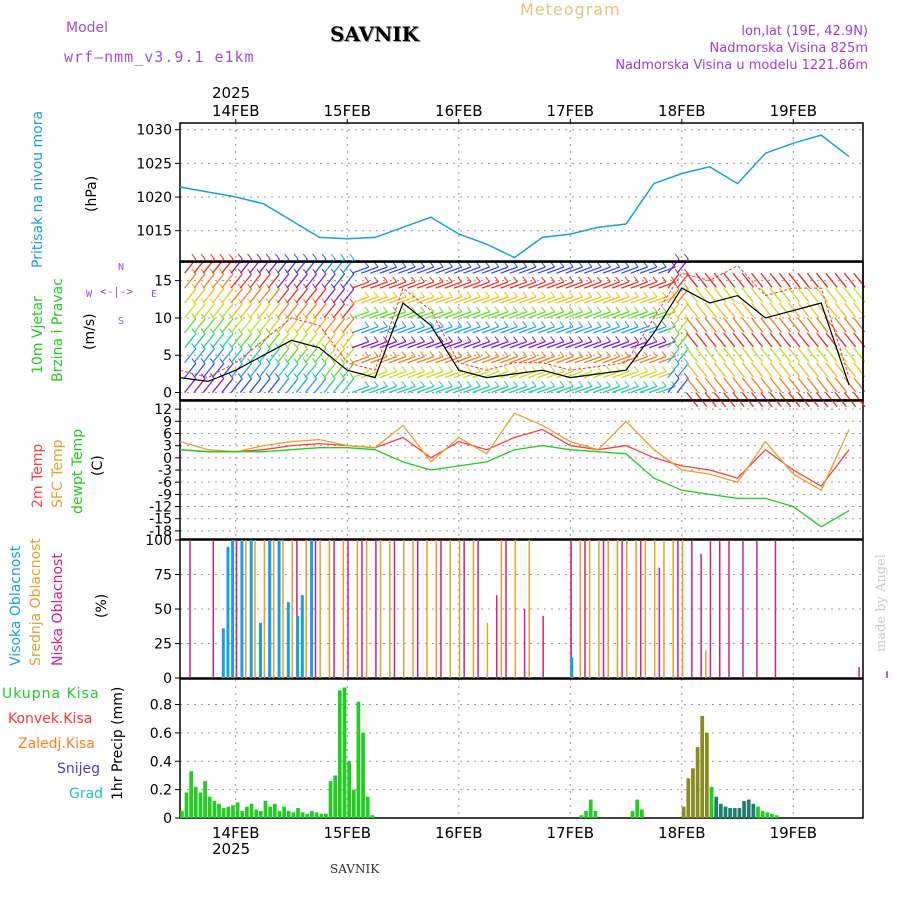  What do you see at coordinates (514, 322) in the screenshot?
I see `wind-gust-line` at bounding box center [514, 322].